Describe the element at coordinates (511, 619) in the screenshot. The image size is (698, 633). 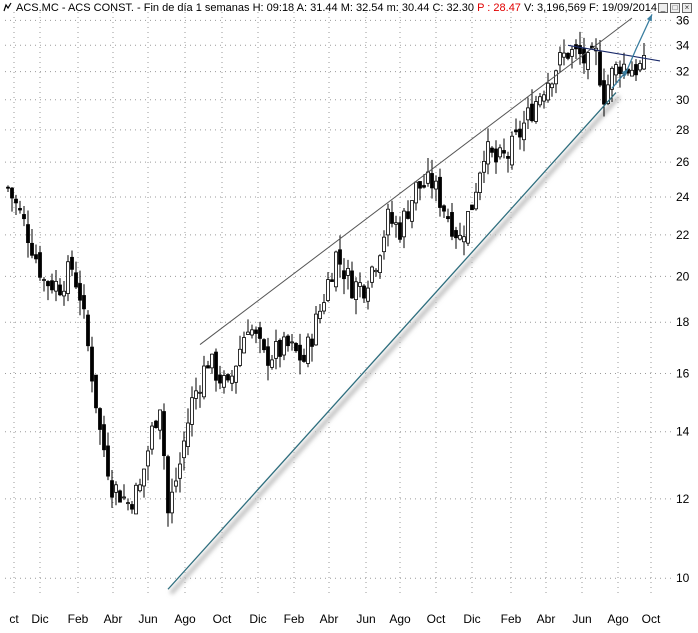
I see `x-tick-label: Feb` at that location.